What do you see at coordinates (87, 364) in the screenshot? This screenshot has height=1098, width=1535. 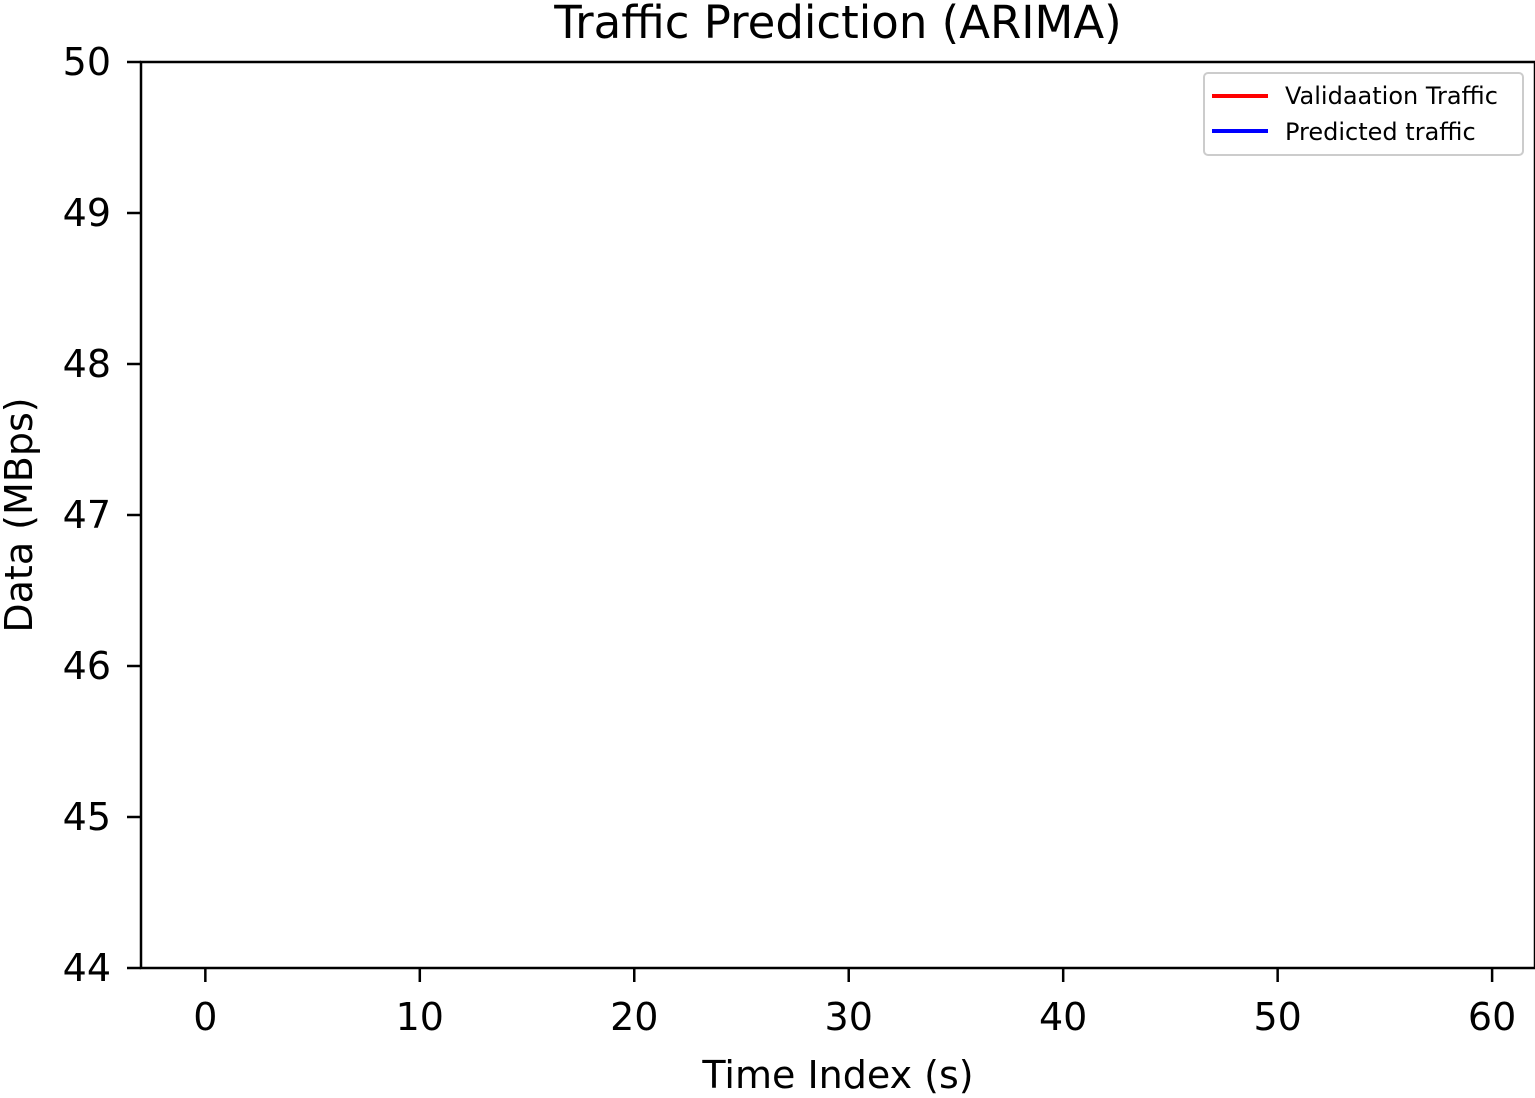 I see `y-tick-label: 48` at bounding box center [87, 364].